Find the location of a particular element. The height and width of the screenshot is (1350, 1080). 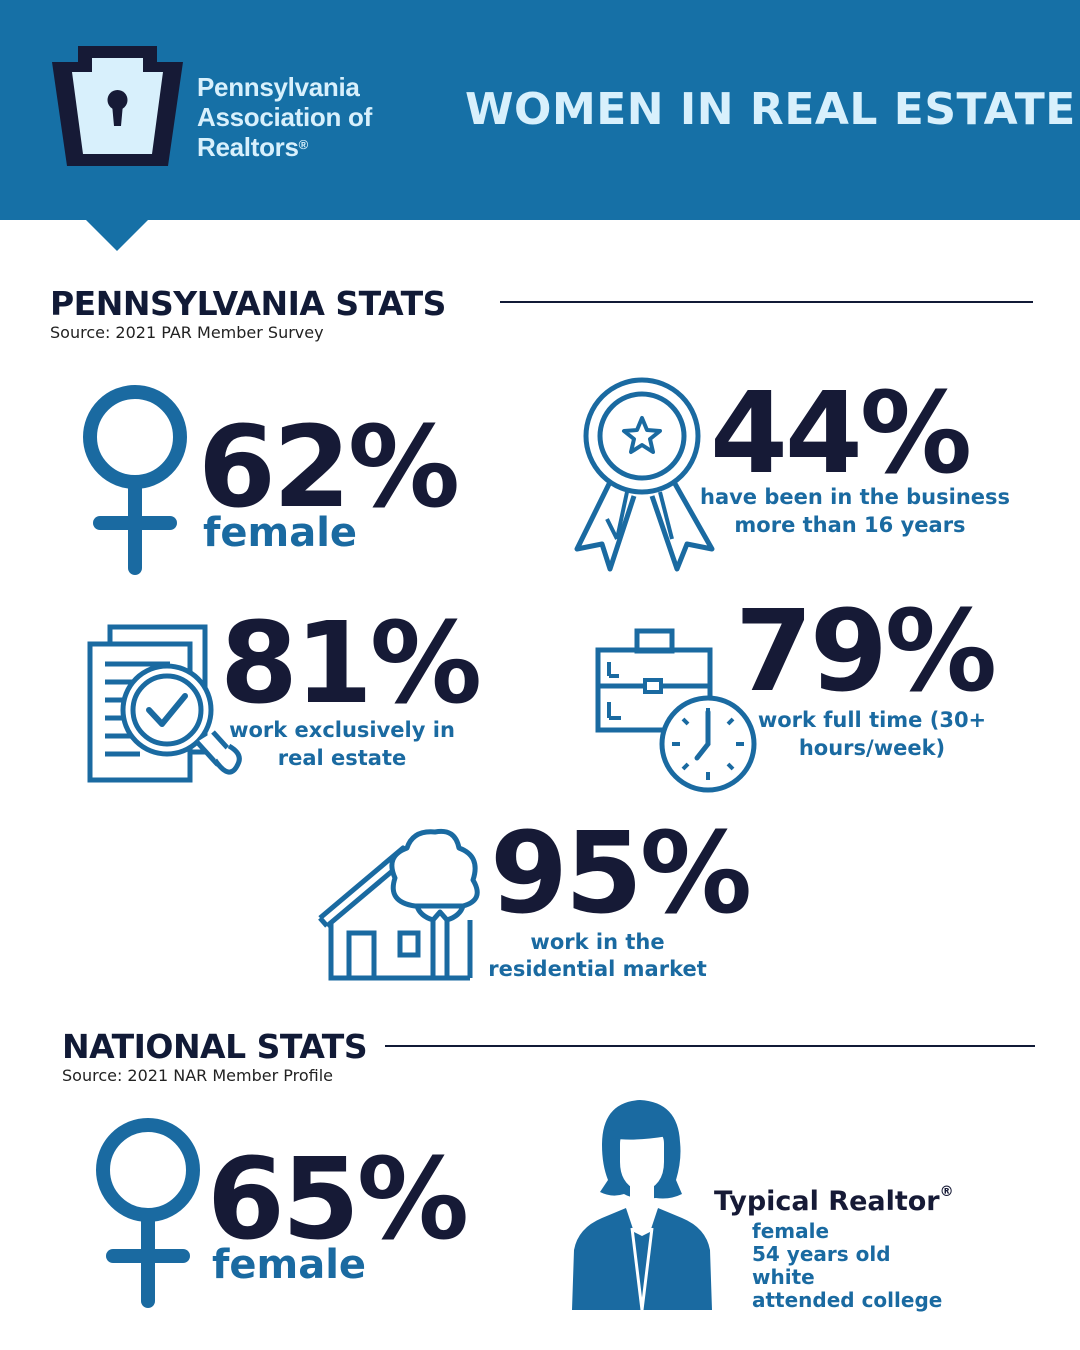

woman-avatar-icon is located at coordinates (642, 1205).